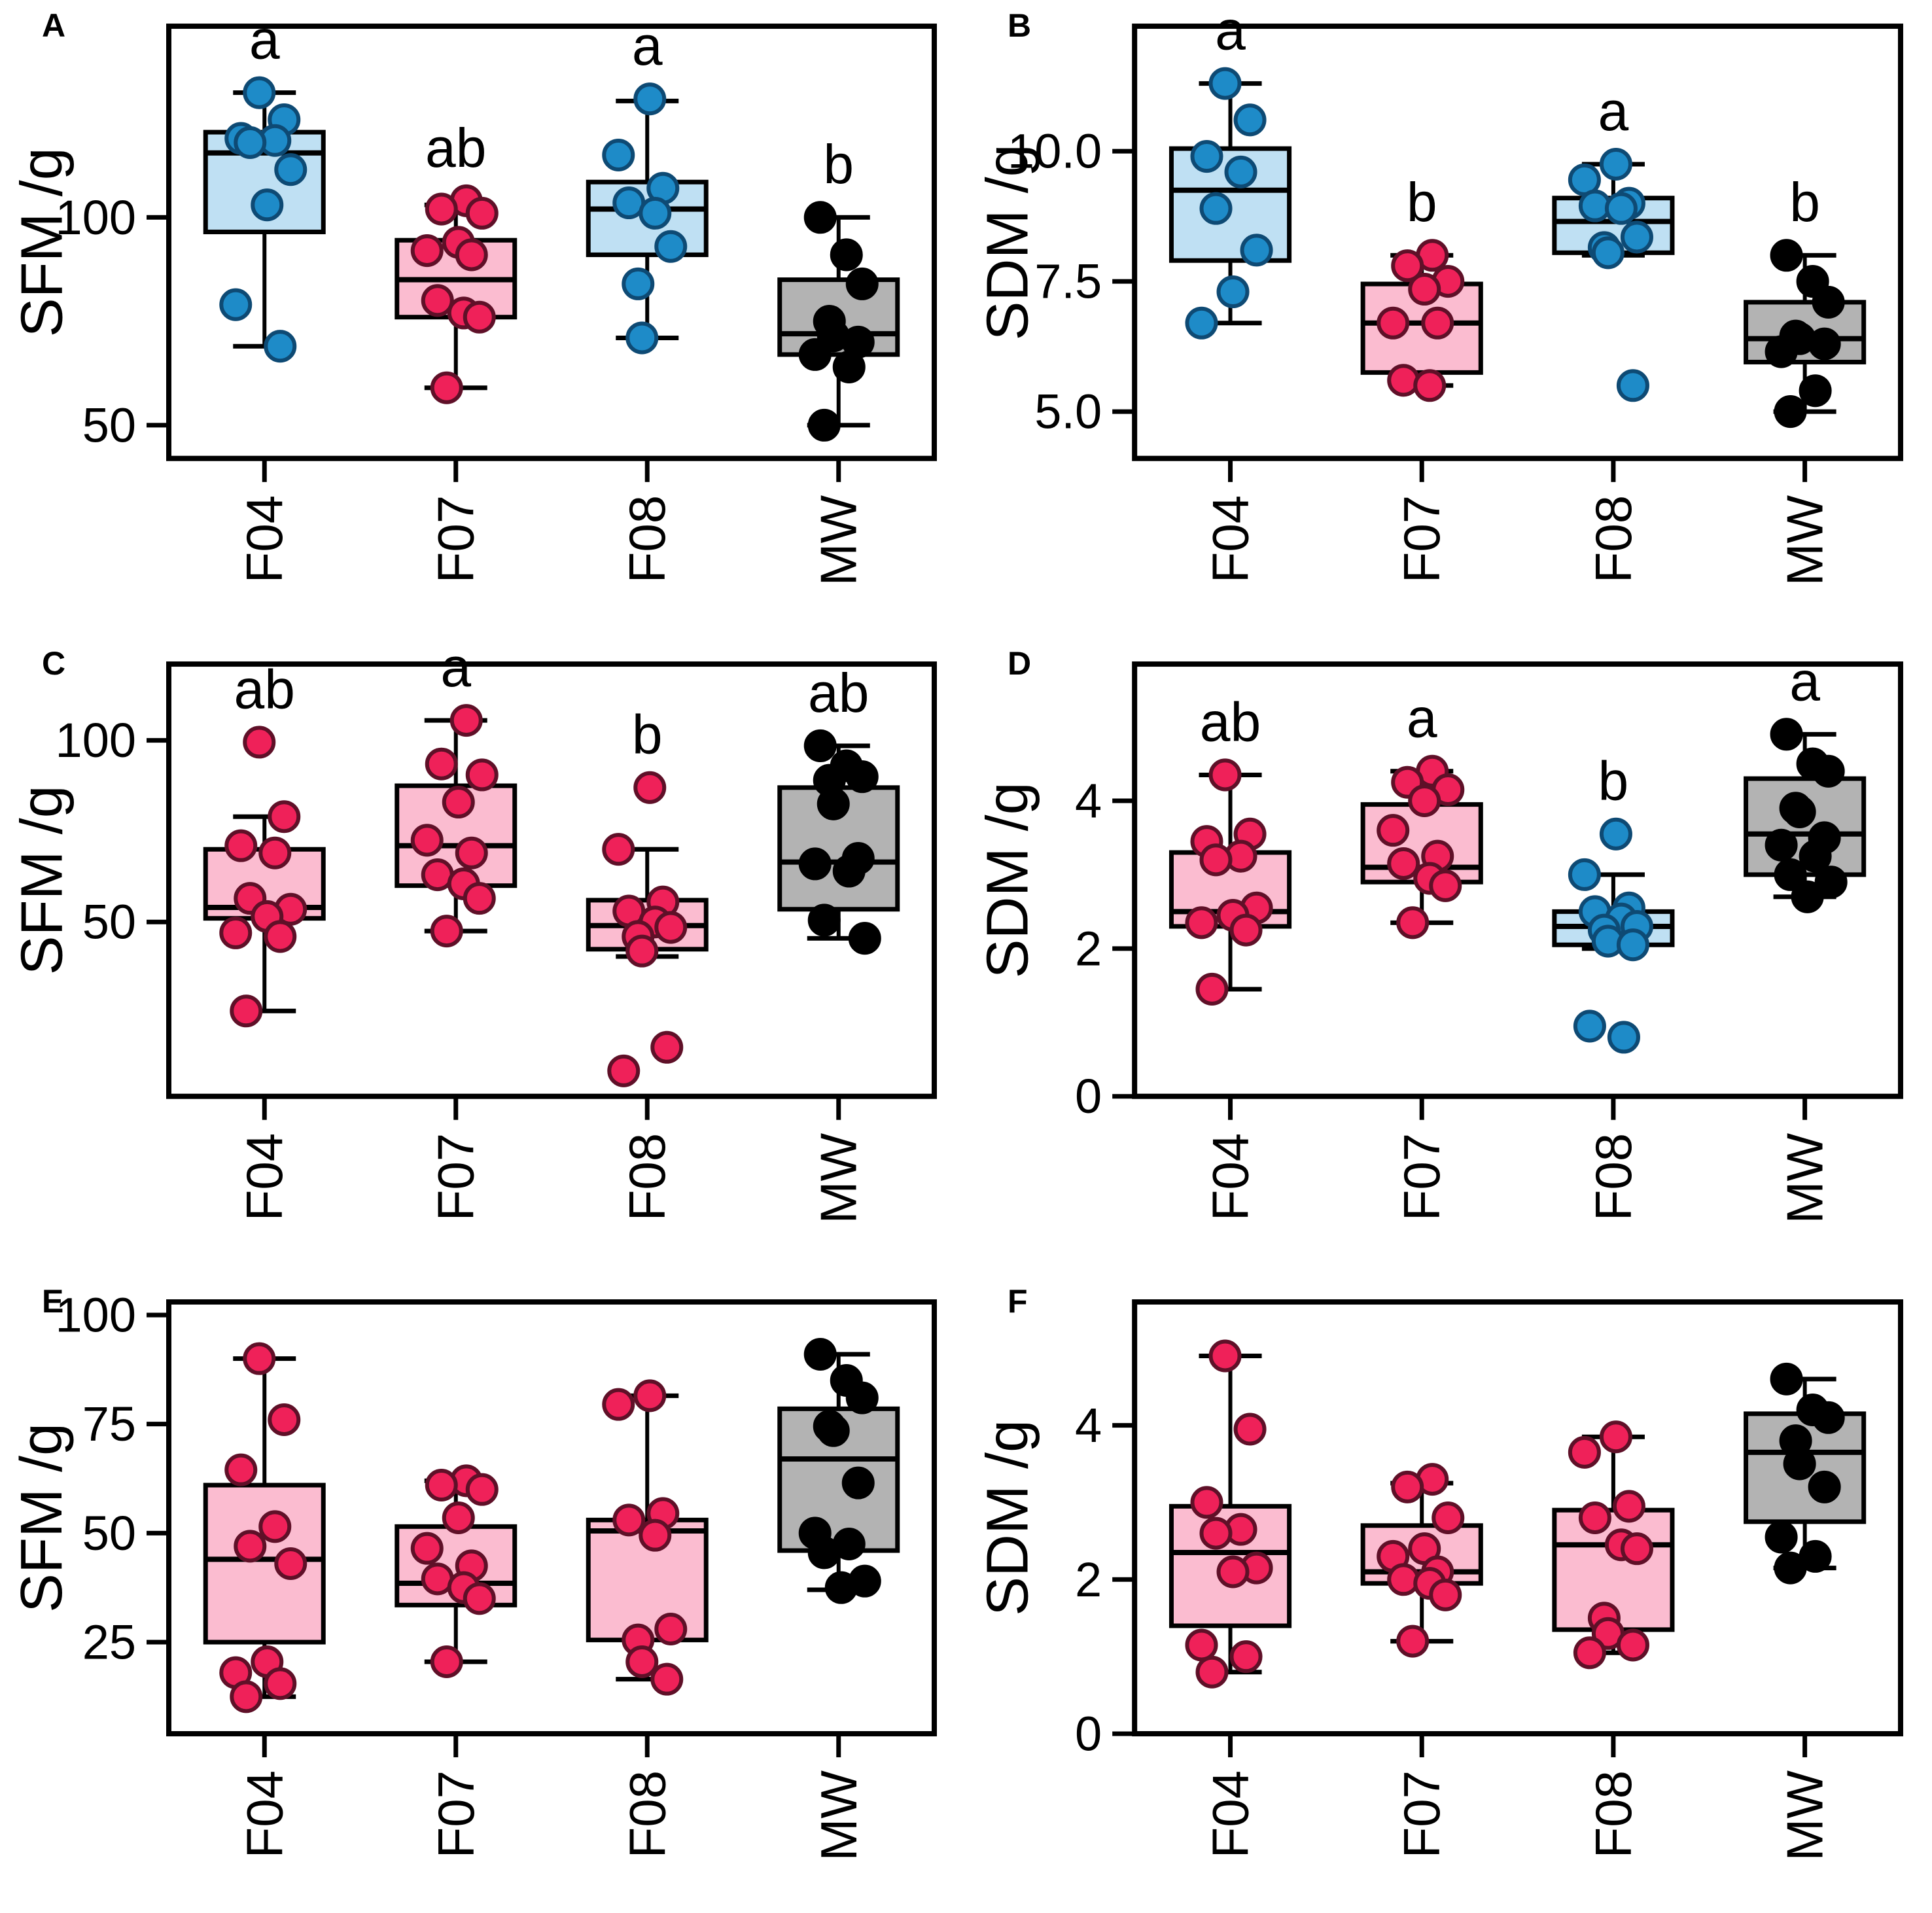  Describe the element at coordinates (838, 943) in the screenshot. I see `box-group-mw: MW ab` at that location.